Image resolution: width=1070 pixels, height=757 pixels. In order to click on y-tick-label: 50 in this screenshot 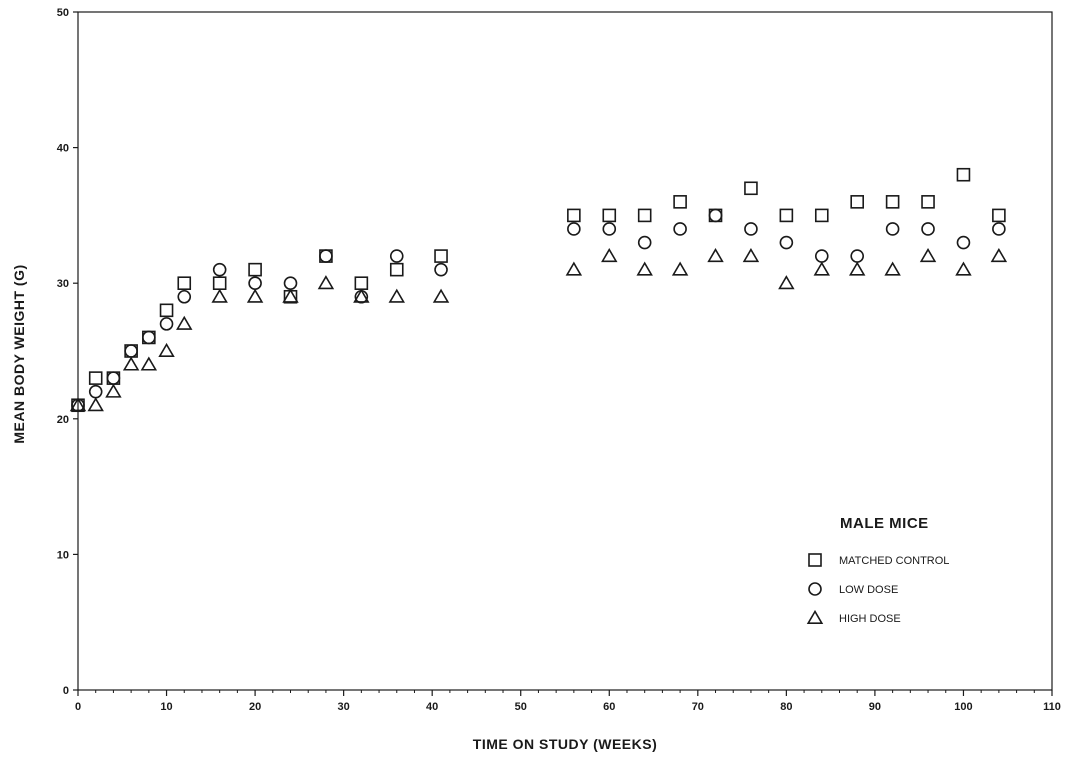, I will do `click(63, 13)`.